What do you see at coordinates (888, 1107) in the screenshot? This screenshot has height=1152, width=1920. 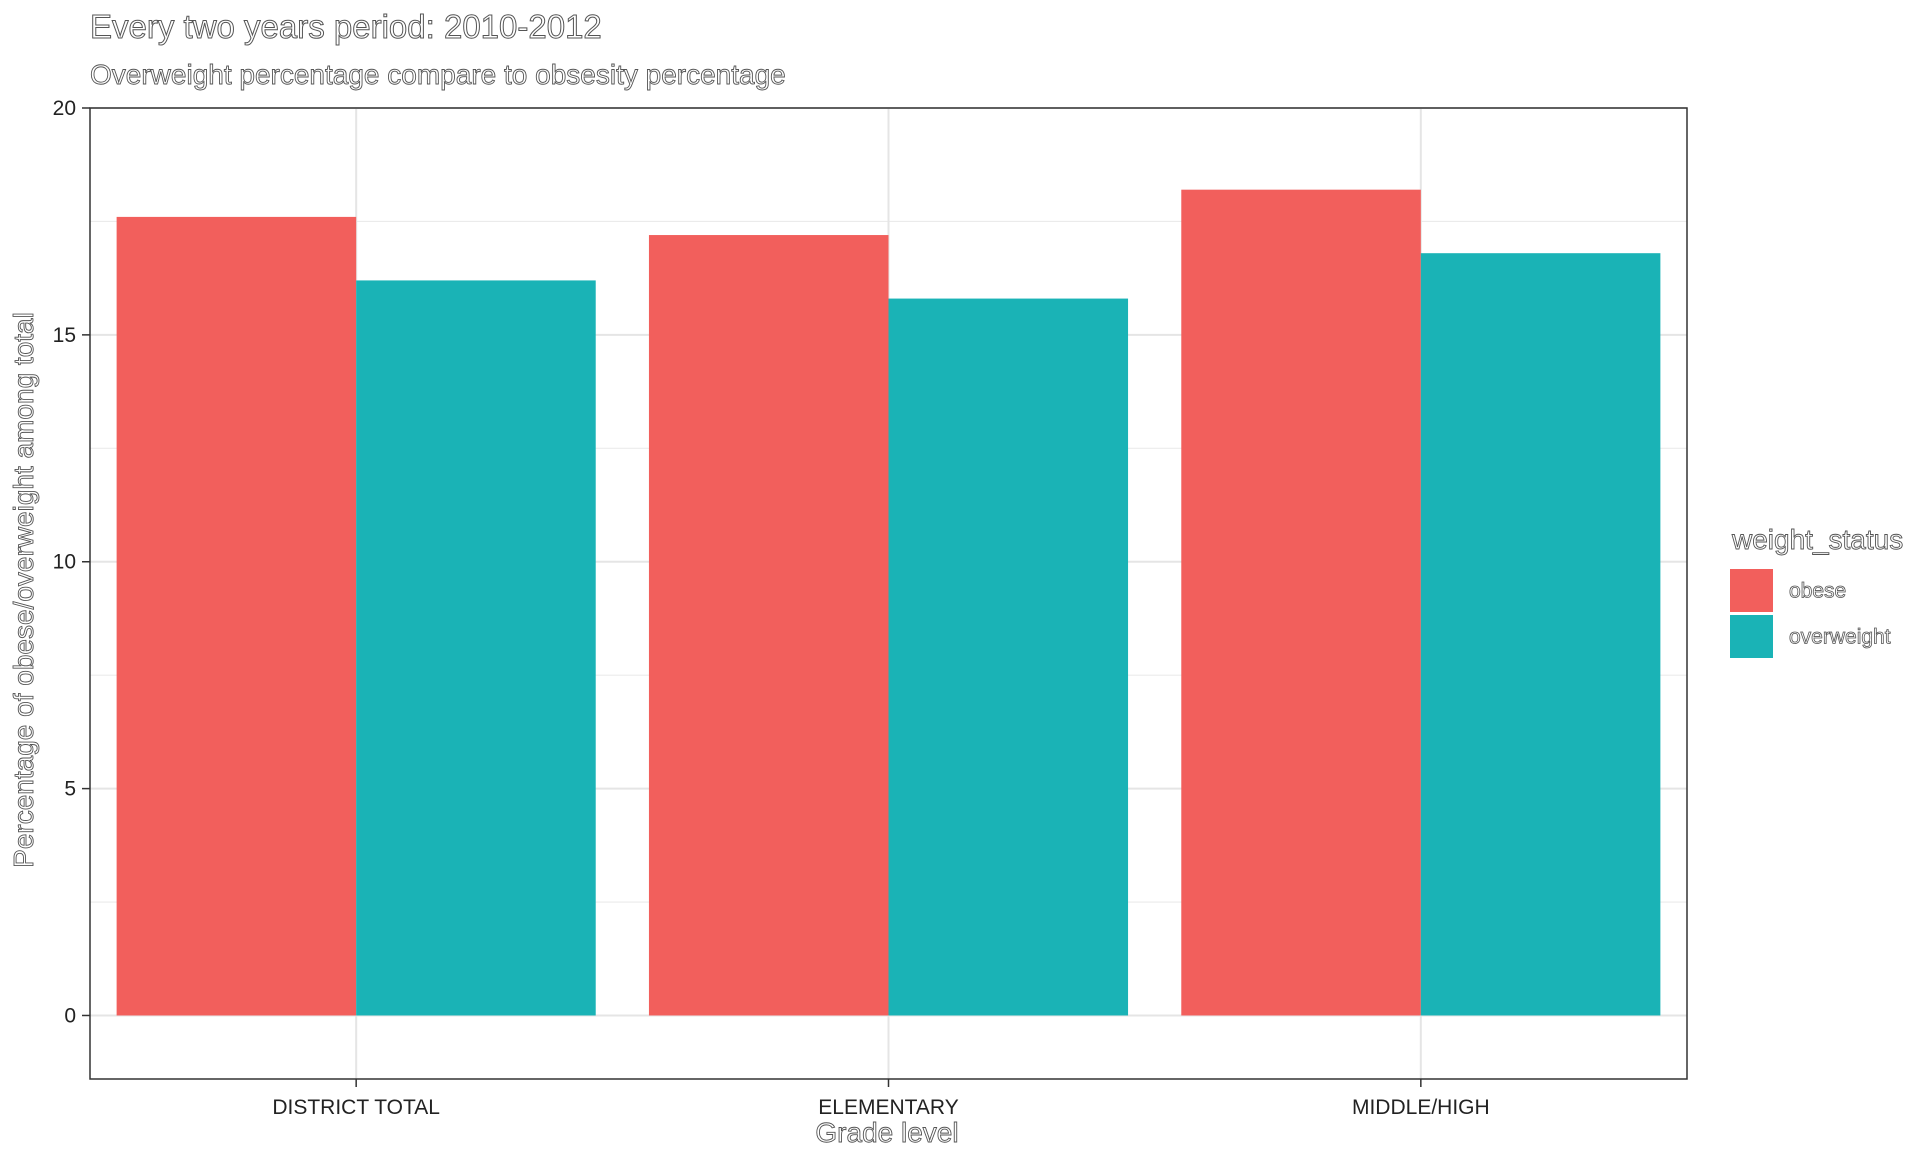 I see `x-tick-label: ELEMENTARY` at bounding box center [888, 1107].